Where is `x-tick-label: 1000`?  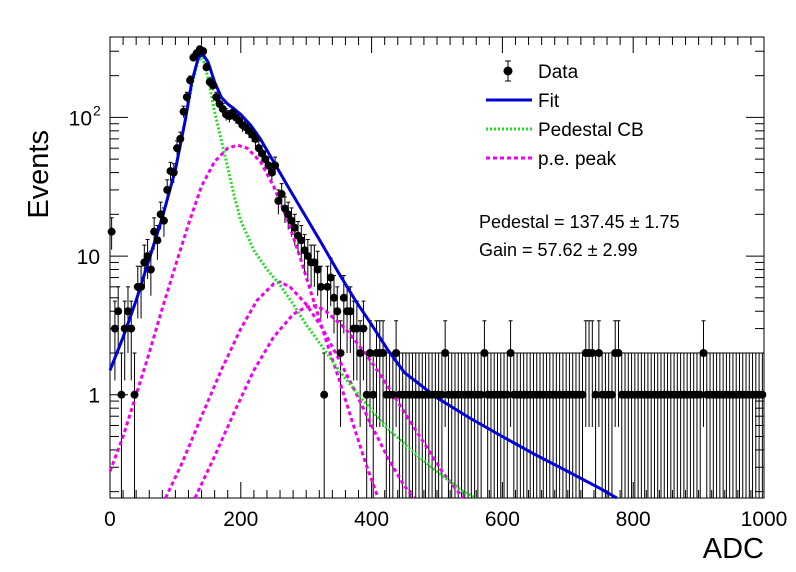
x-tick-label: 1000 is located at coordinates (764, 519).